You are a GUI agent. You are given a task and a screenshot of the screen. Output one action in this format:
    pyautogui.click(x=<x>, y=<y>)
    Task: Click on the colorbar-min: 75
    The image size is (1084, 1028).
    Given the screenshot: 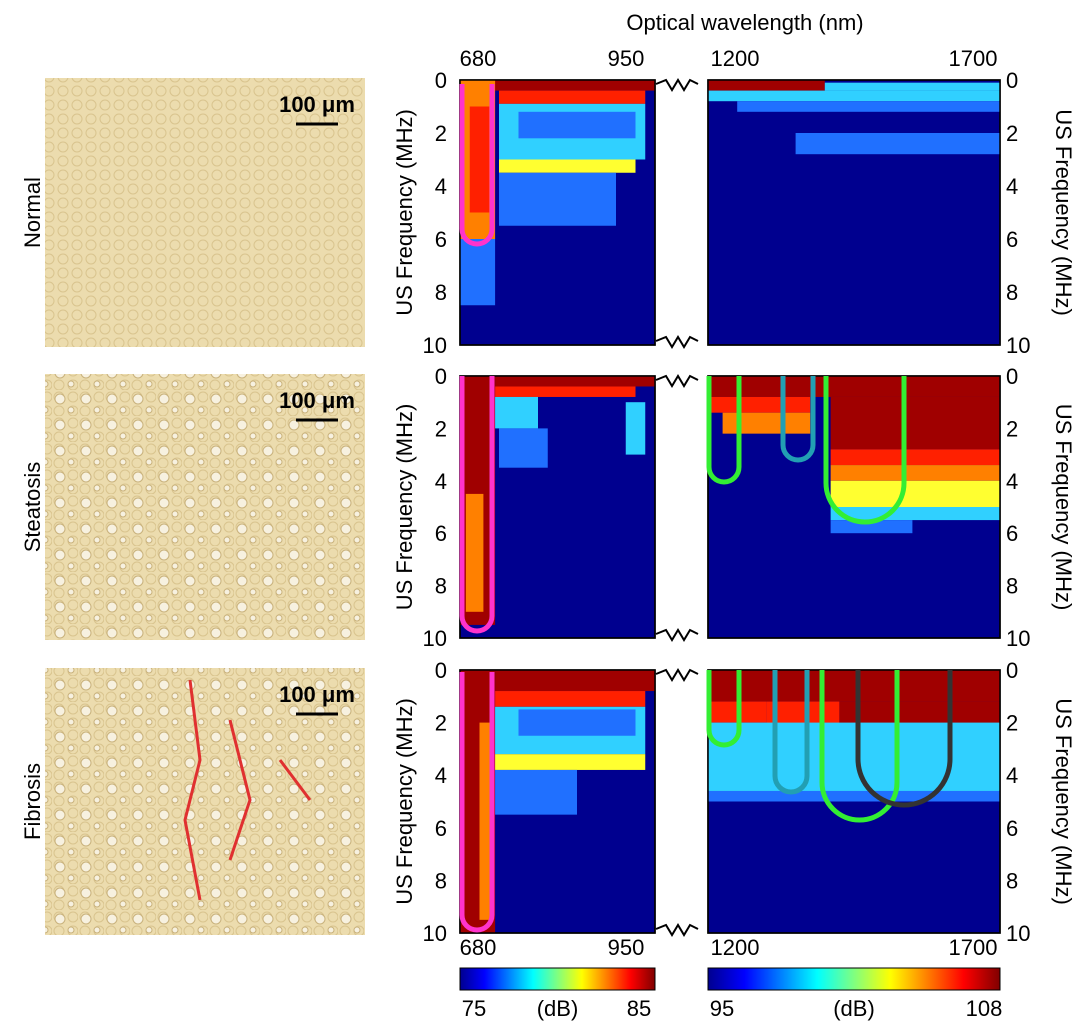 What is the action you would take?
    pyautogui.click(x=474, y=1008)
    